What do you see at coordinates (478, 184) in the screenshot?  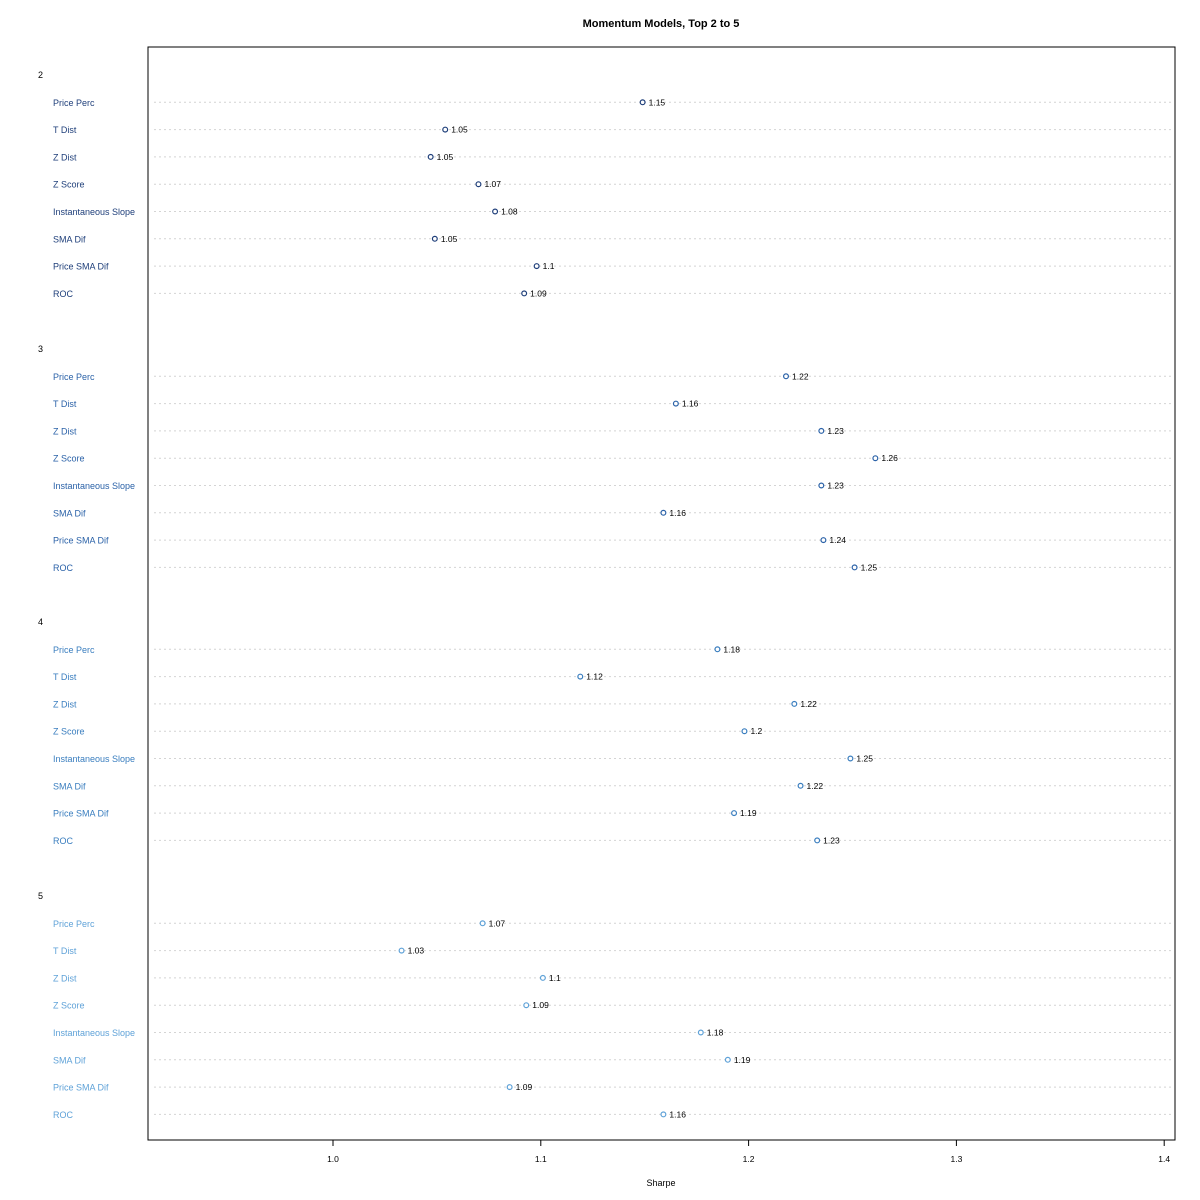 I see `point-2-z-score` at bounding box center [478, 184].